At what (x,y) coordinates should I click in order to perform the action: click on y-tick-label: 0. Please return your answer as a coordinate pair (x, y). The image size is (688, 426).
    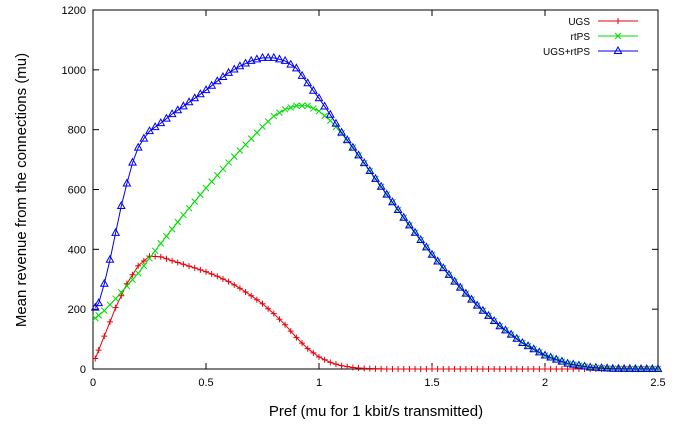
    Looking at the image, I should click on (83, 370).